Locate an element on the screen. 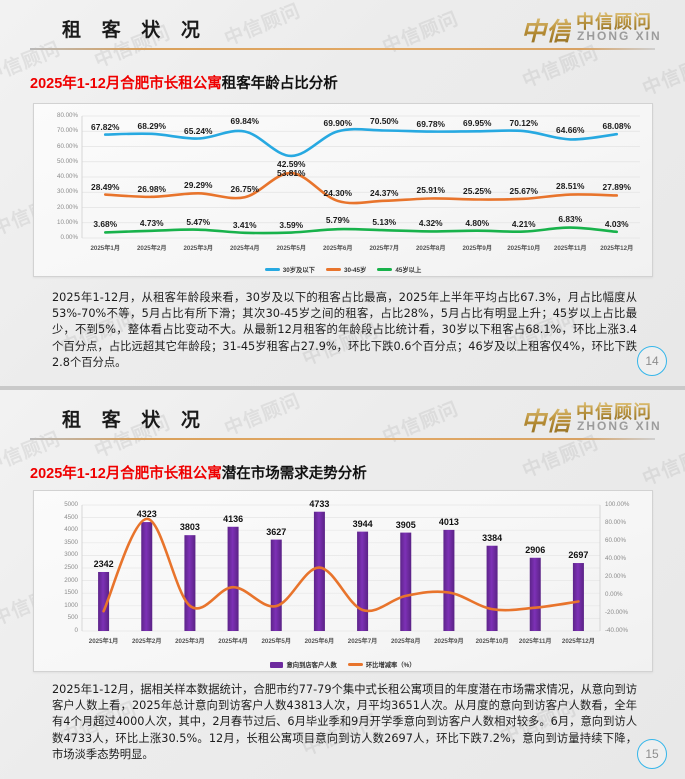  chart1-data-label: 70.12% is located at coordinates (523, 123).